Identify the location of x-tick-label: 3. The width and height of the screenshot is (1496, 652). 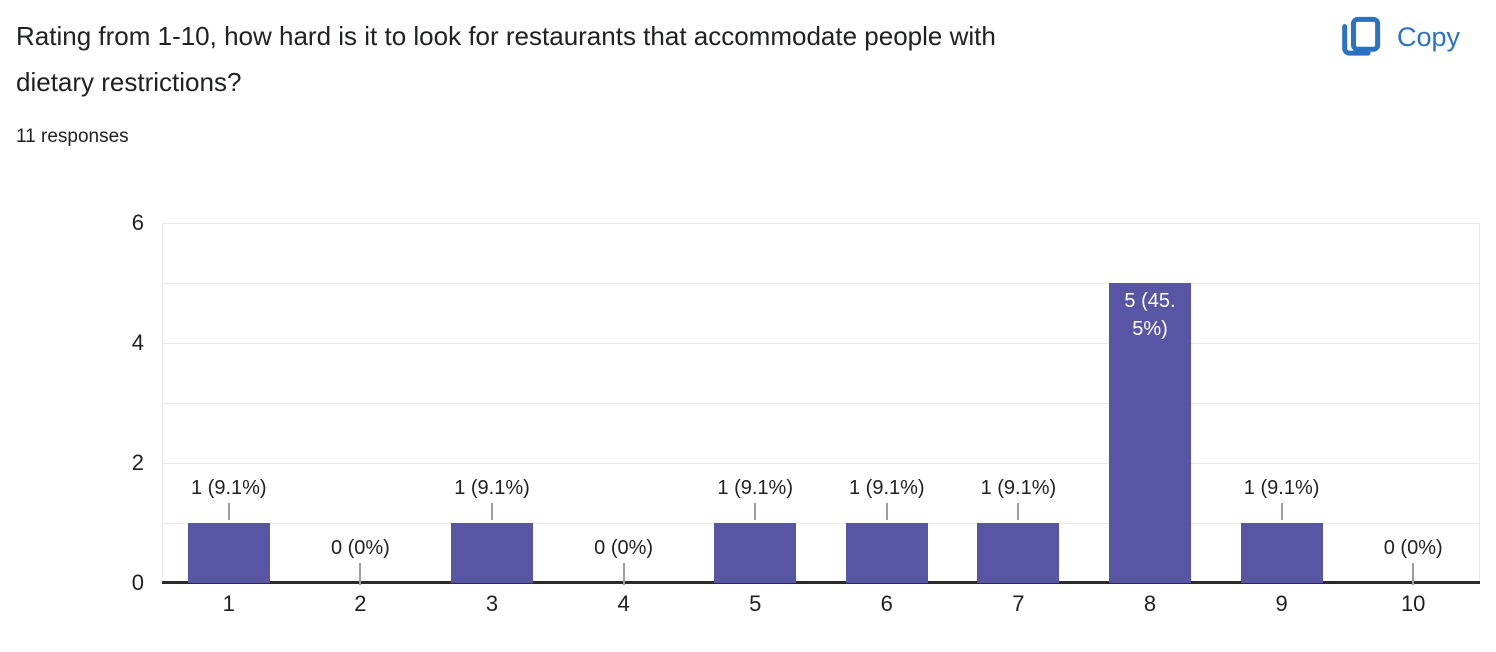
(492, 603).